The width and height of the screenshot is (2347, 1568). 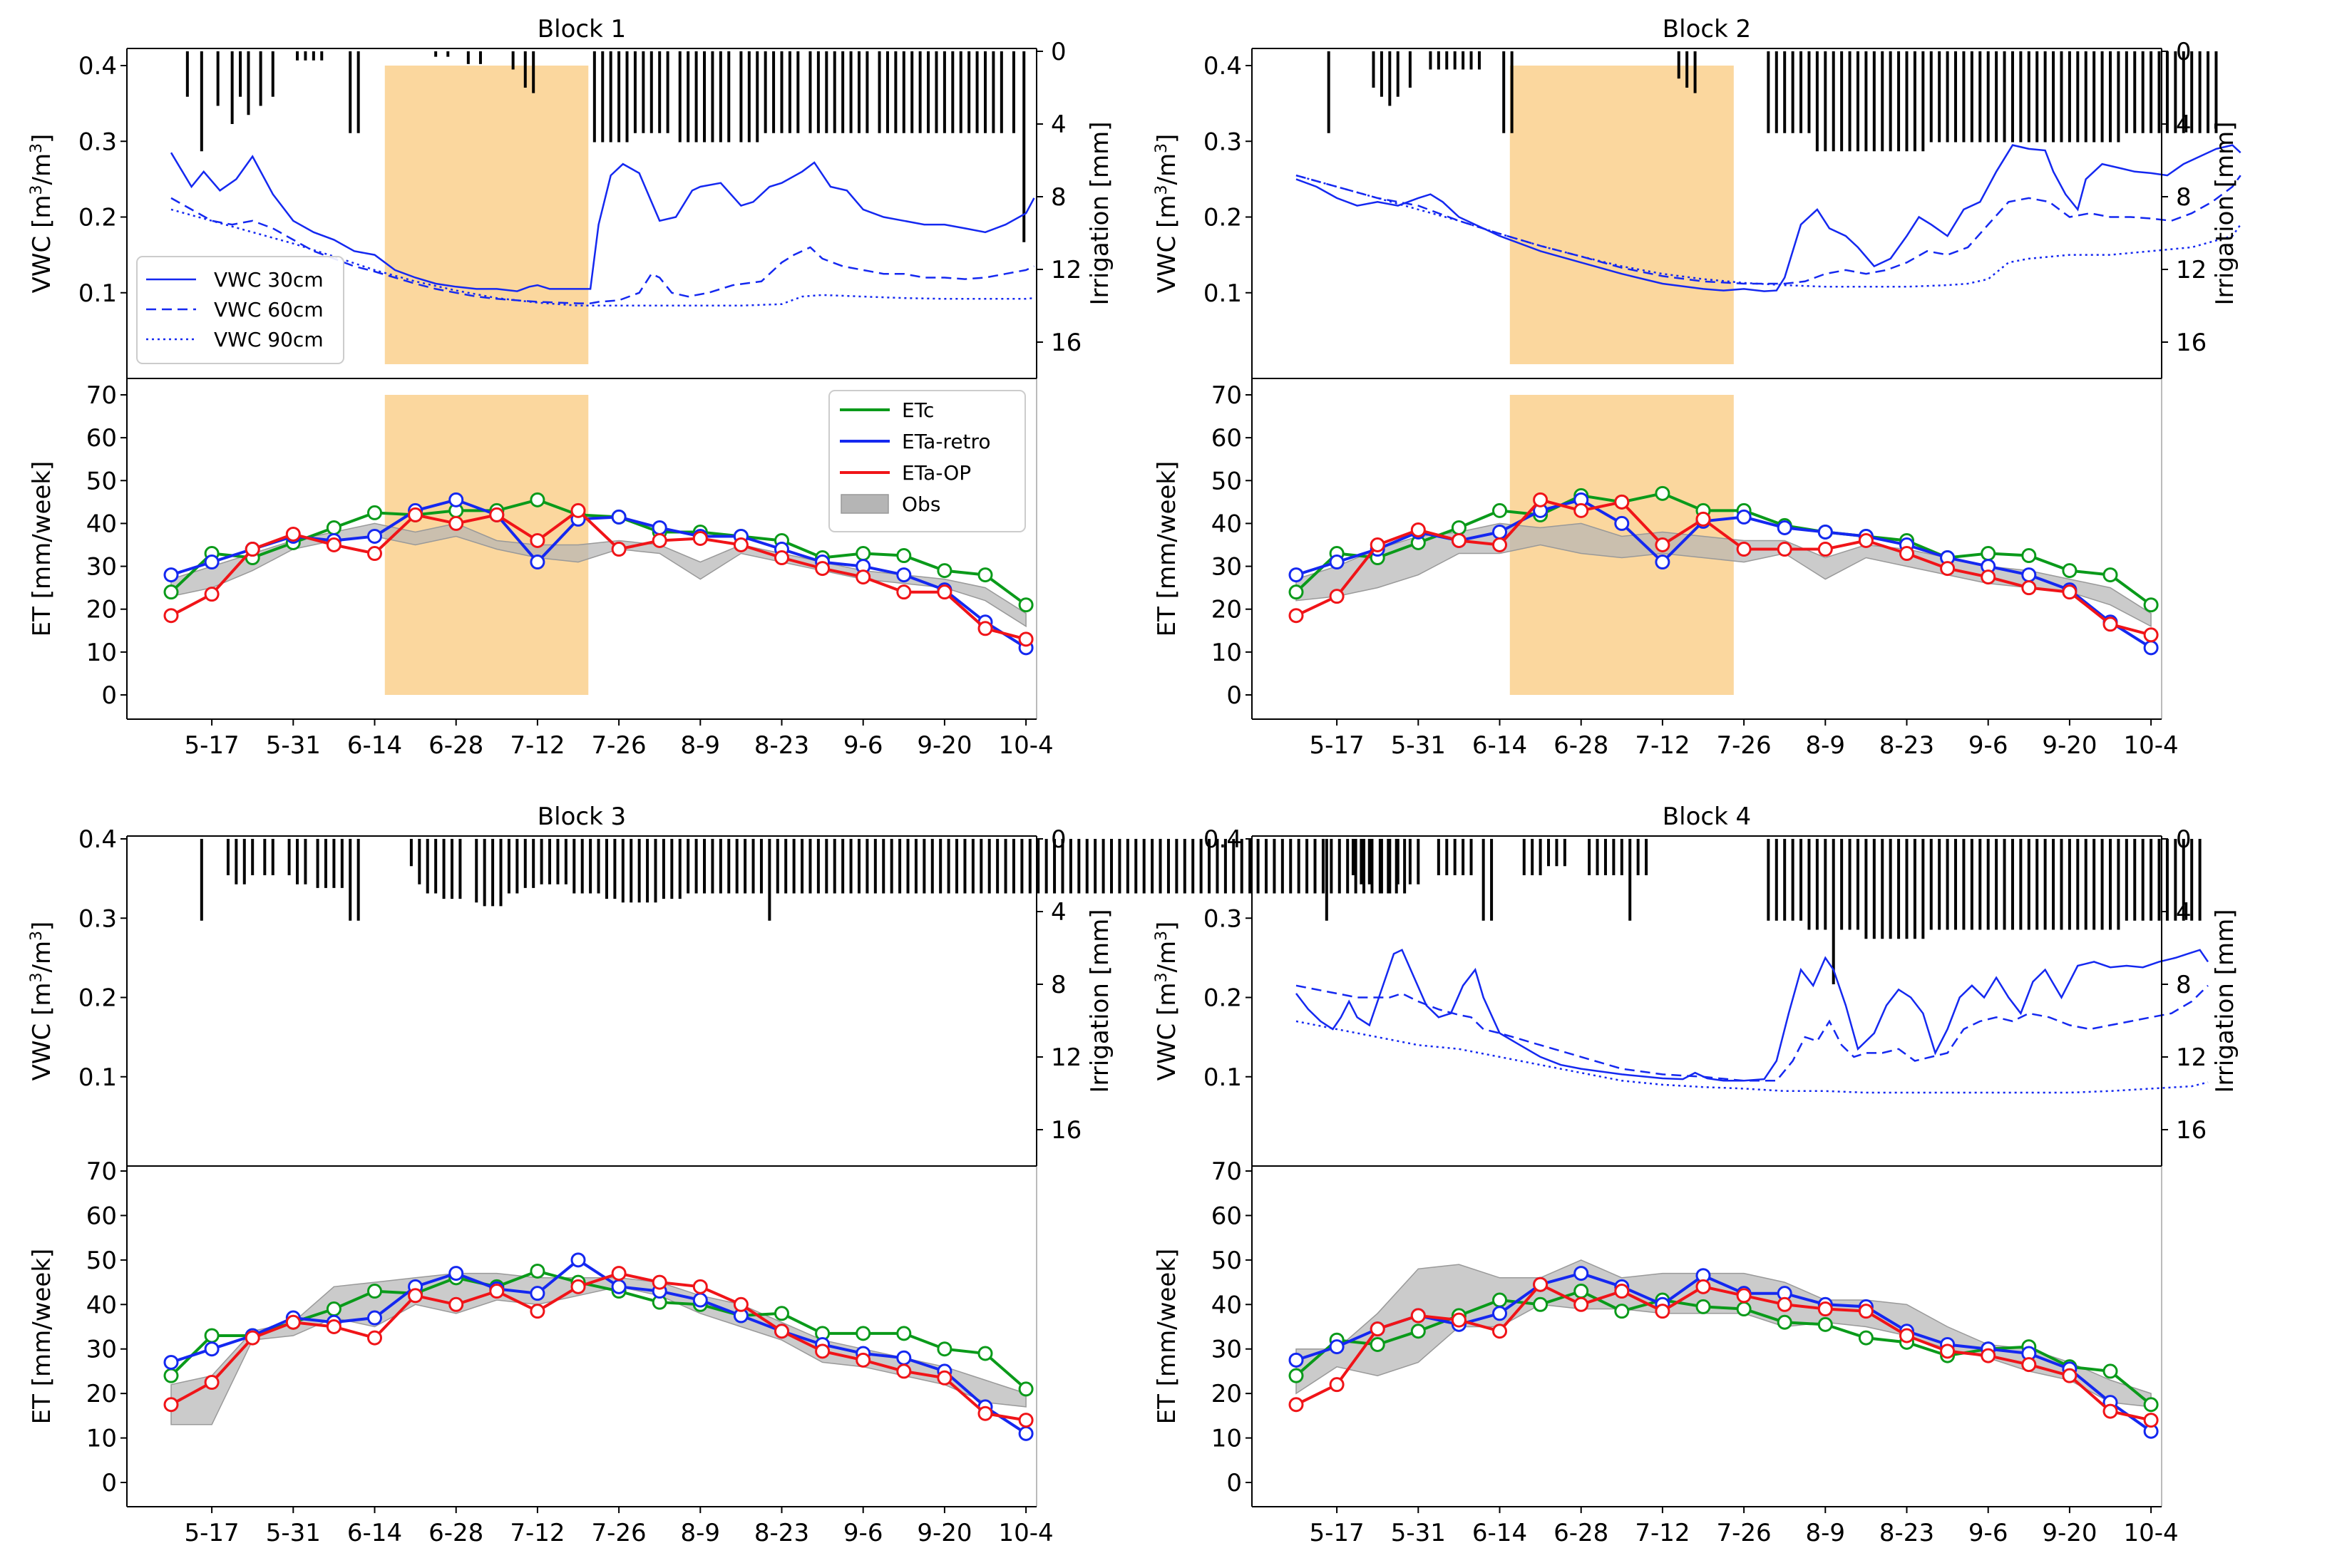 I want to click on vwc-line-90cm, so click(x=1752, y=1057).